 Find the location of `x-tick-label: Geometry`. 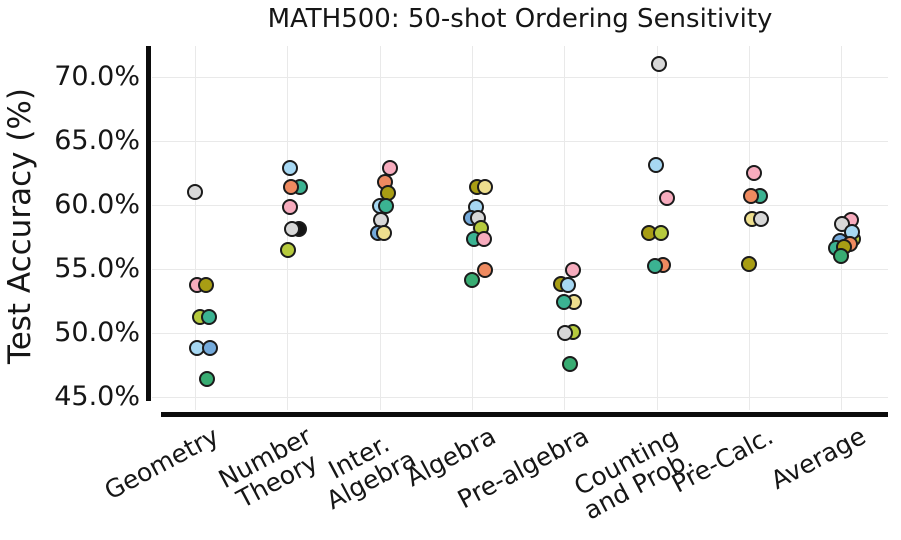

x-tick-label: Geometry is located at coordinates (161, 463).